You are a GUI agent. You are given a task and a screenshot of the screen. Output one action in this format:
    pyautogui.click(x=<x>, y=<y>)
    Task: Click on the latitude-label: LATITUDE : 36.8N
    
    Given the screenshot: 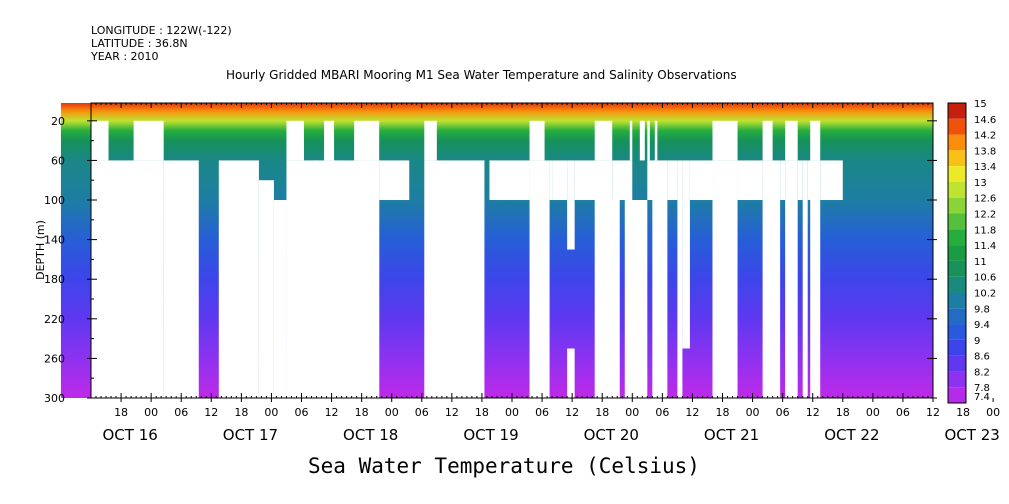 What is the action you would take?
    pyautogui.click(x=139, y=43)
    